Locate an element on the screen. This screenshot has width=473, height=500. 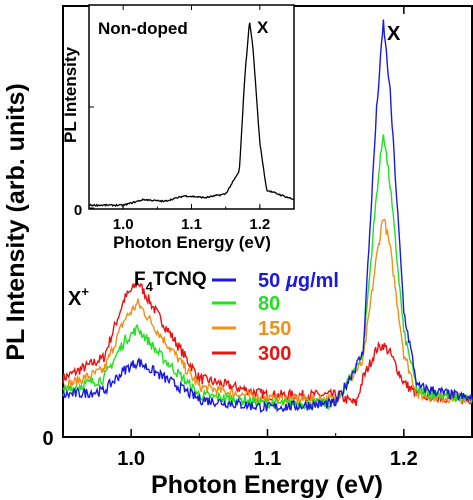
dopant-sub: 4 is located at coordinates (150, 286).